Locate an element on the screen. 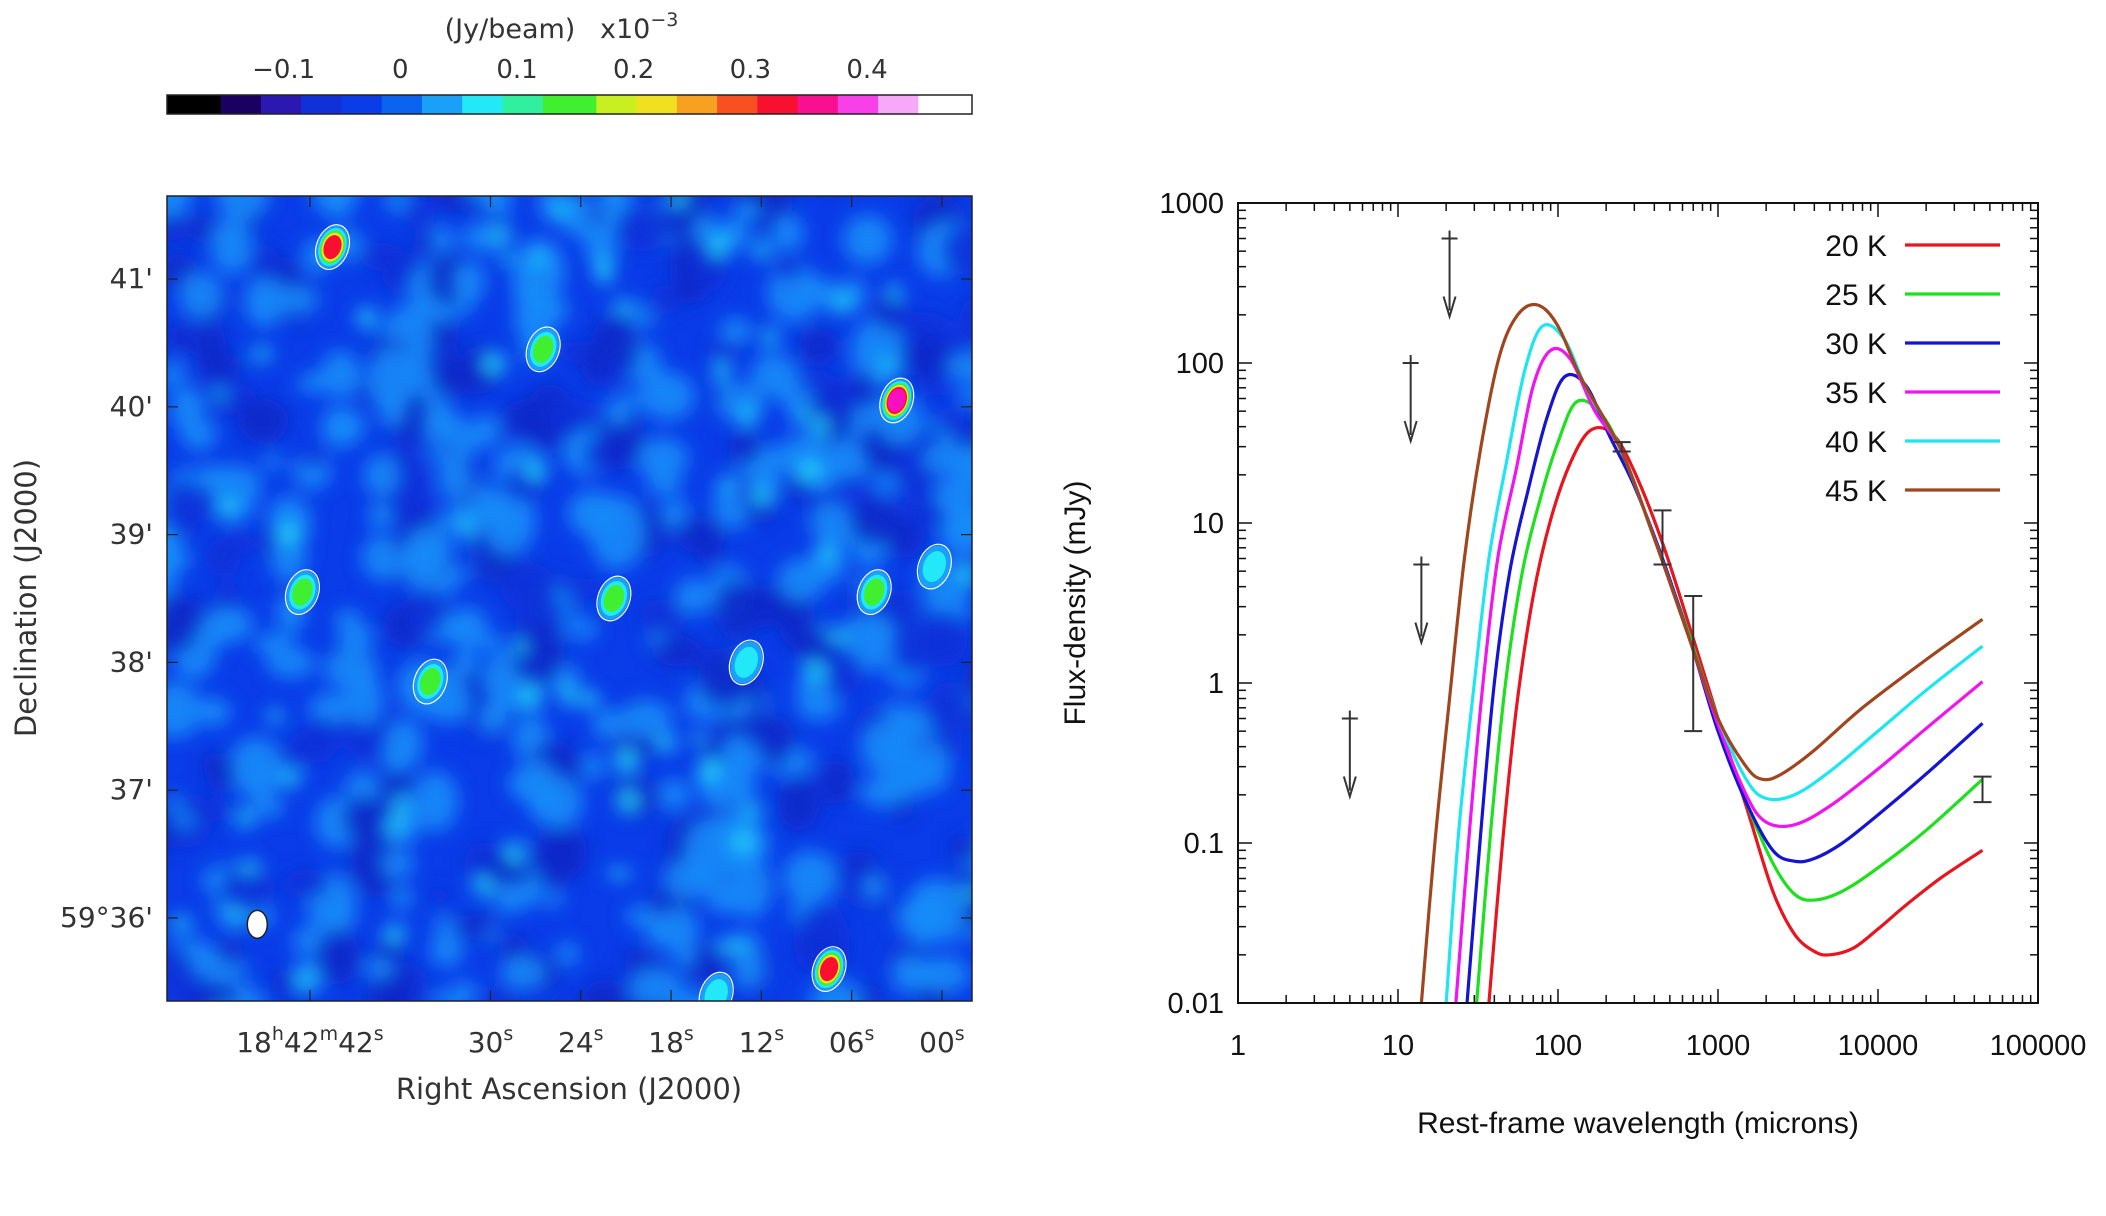 Image resolution: width=2106 pixels, height=1216 pixels. dec-tick-label: 59°36' is located at coordinates (106, 917).